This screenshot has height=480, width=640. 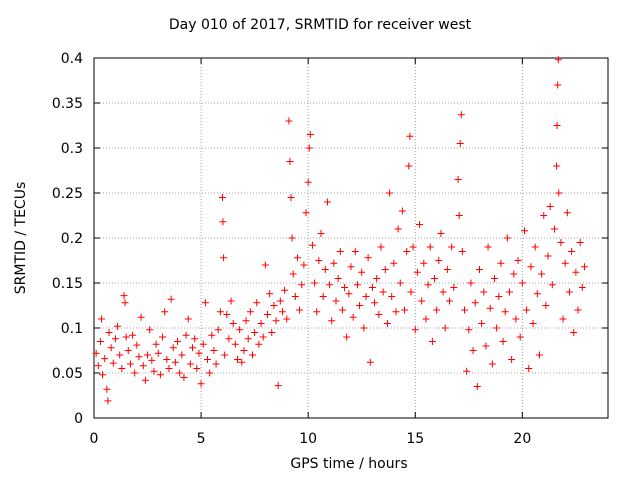 What do you see at coordinates (94, 439) in the screenshot?
I see `x-tick-label: 0` at bounding box center [94, 439].